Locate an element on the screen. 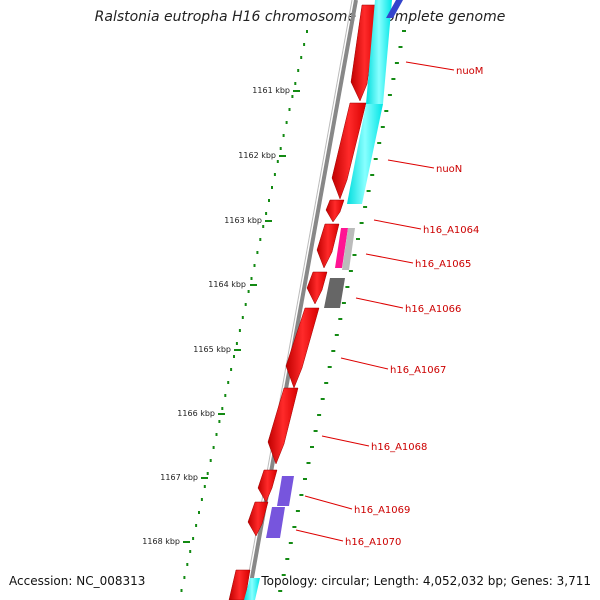 This screenshot has width=600, height=600. cds-bar-h16_A1064 is located at coordinates (341, 248).